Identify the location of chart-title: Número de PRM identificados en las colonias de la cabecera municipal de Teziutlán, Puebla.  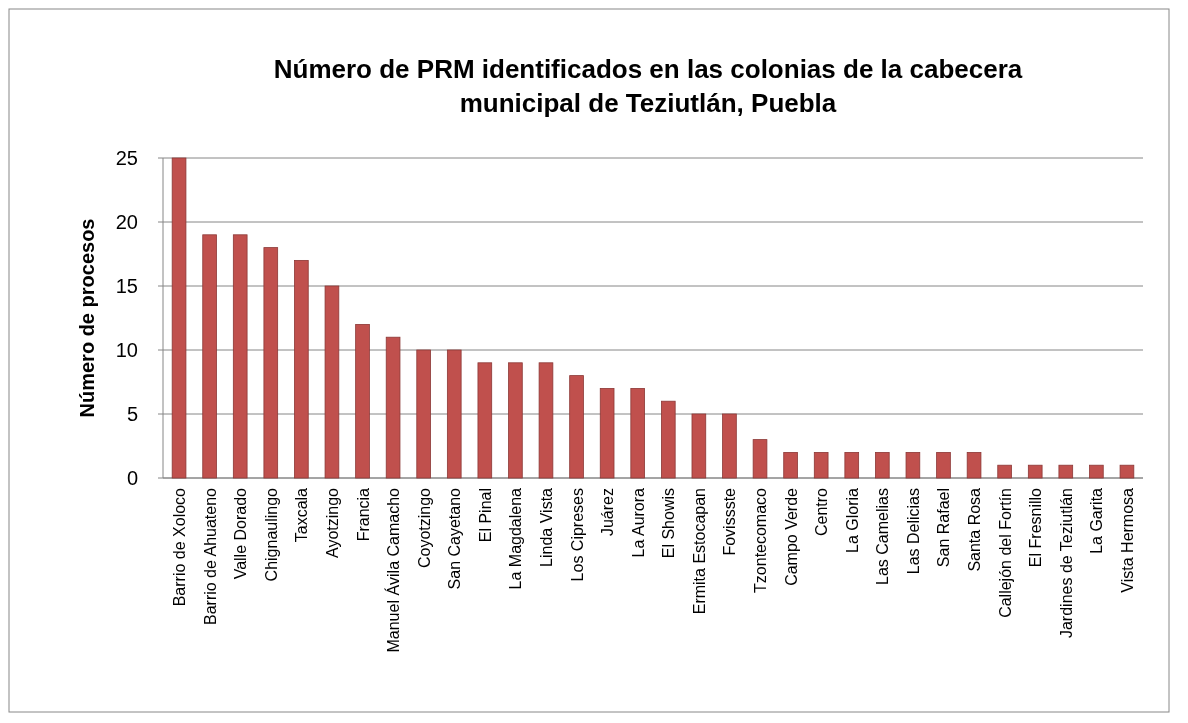
(648, 86).